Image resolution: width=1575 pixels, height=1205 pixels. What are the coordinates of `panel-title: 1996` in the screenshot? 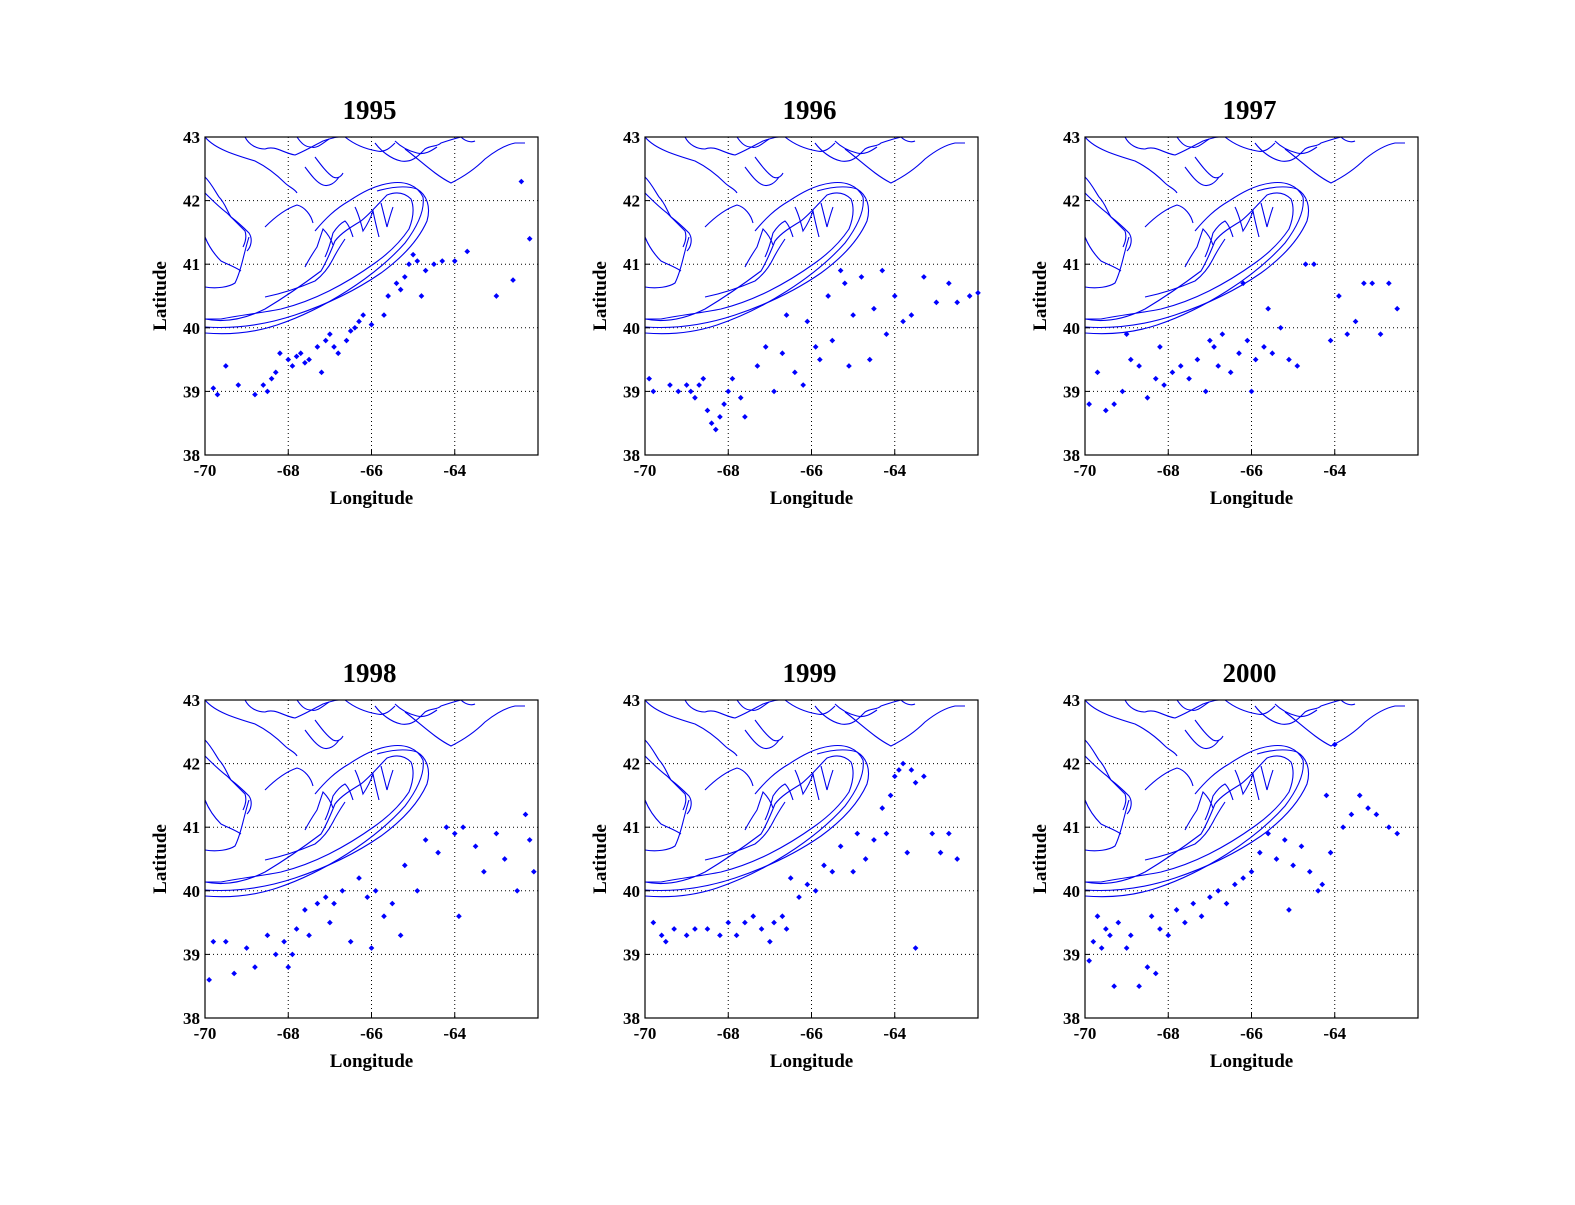 It's located at (810, 110).